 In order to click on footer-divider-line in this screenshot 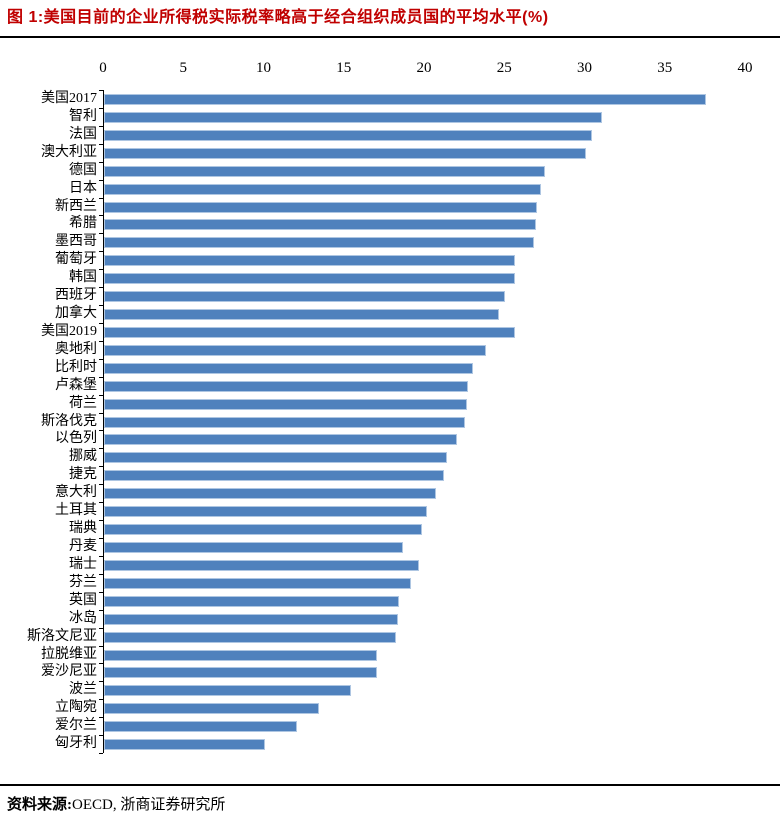, I will do `click(390, 785)`.